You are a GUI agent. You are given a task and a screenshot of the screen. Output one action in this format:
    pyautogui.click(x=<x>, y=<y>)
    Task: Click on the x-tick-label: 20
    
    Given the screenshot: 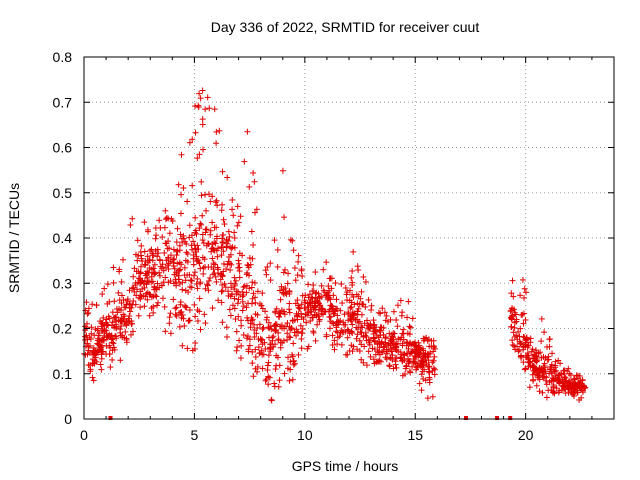 What is the action you would take?
    pyautogui.click(x=526, y=435)
    